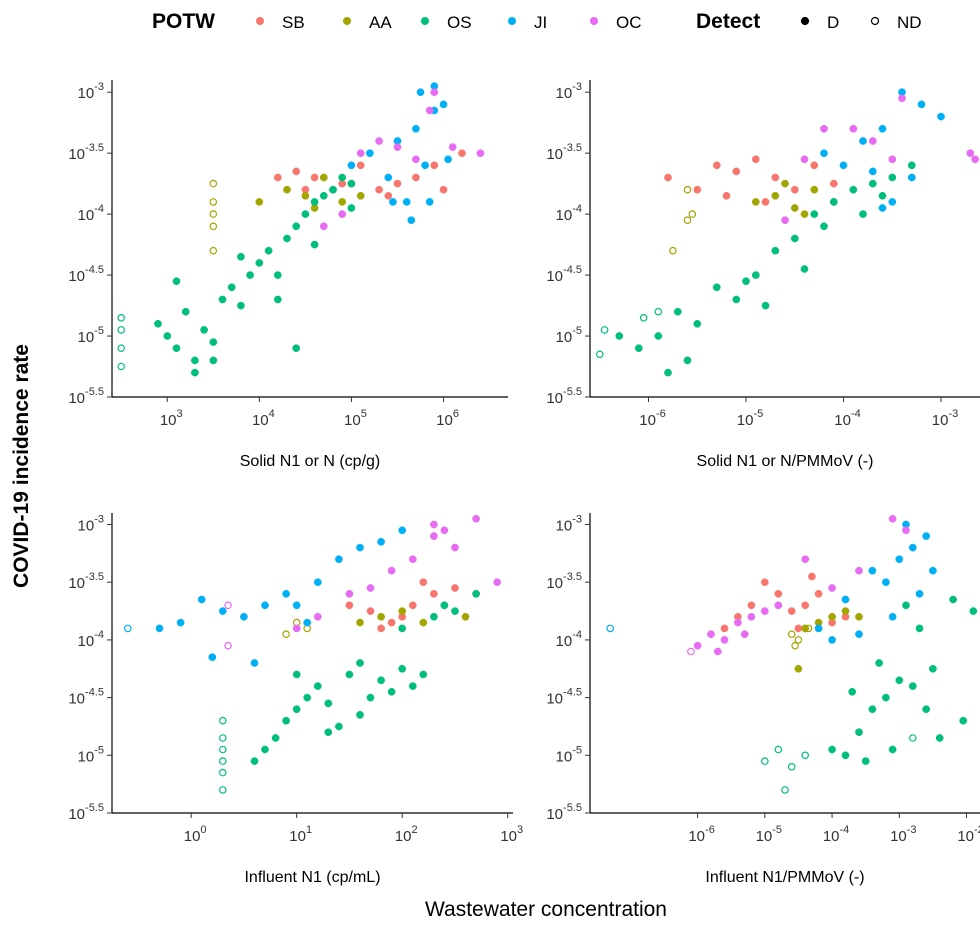 The height and width of the screenshot is (931, 980). I want to click on legend-marker-os, so click(425, 21).